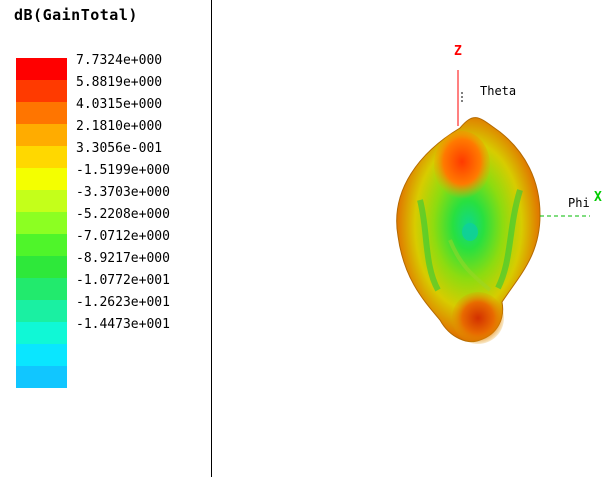 The image size is (612, 477). Describe the element at coordinates (211, 238) in the screenshot. I see `legend-divider` at that location.